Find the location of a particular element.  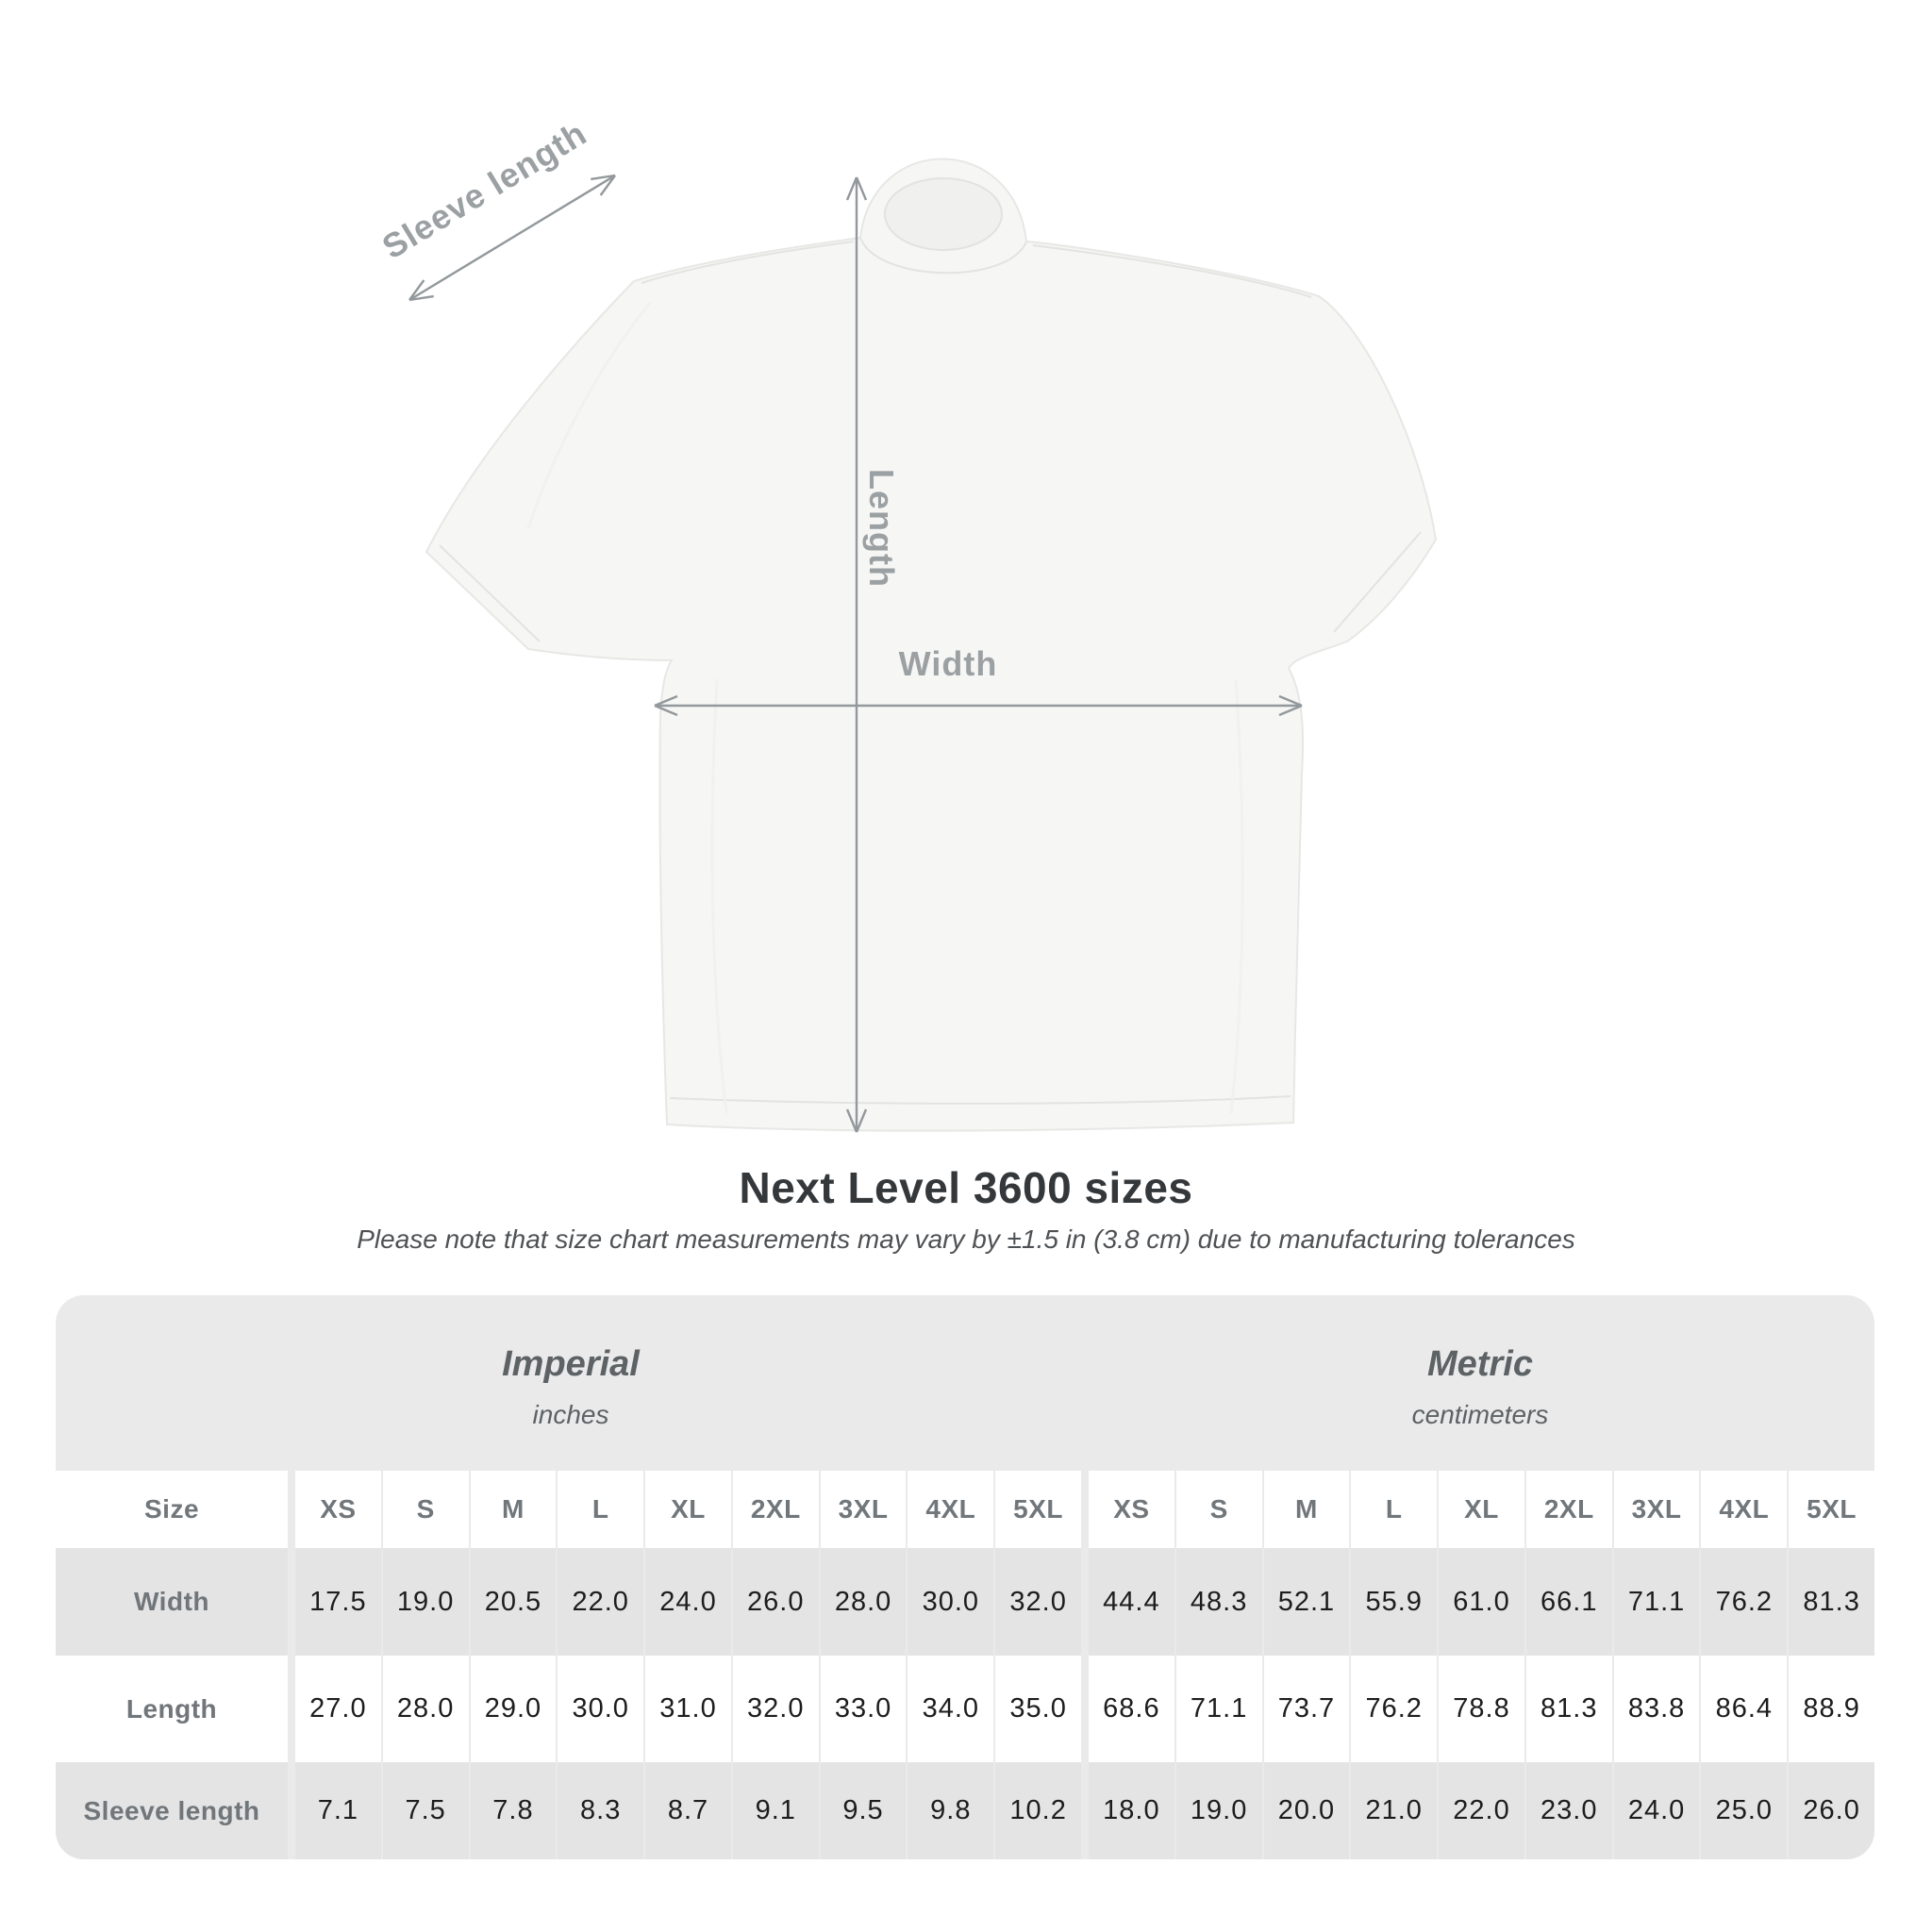

imperial-header: Imperial inches is located at coordinates (571, 1383).